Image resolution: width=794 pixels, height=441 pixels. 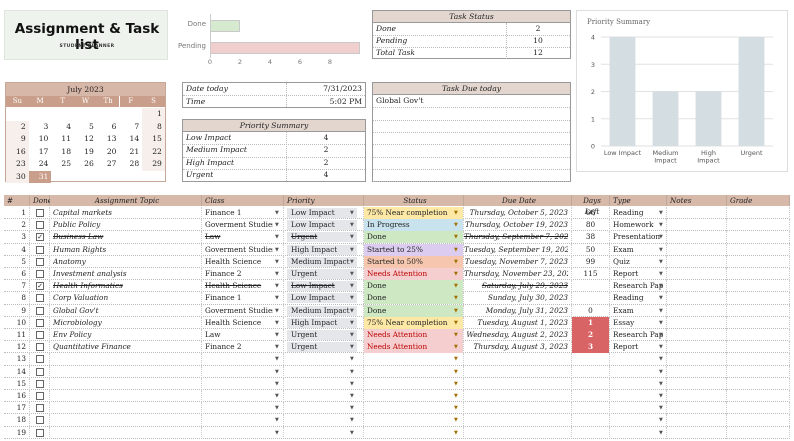 What do you see at coordinates (78, 237) in the screenshot?
I see `topic-cell: Business Law` at bounding box center [78, 237].